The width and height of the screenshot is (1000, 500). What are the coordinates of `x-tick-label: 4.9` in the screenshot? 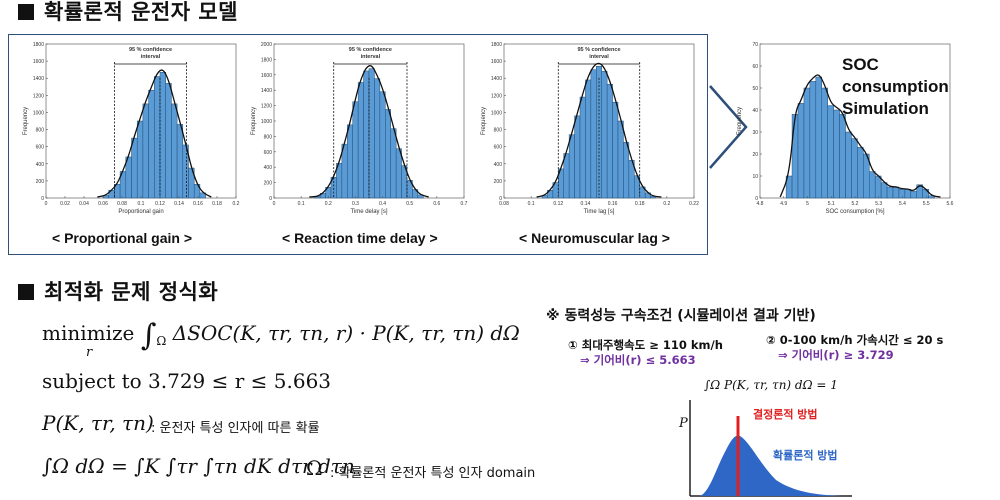 It's located at (783, 204).